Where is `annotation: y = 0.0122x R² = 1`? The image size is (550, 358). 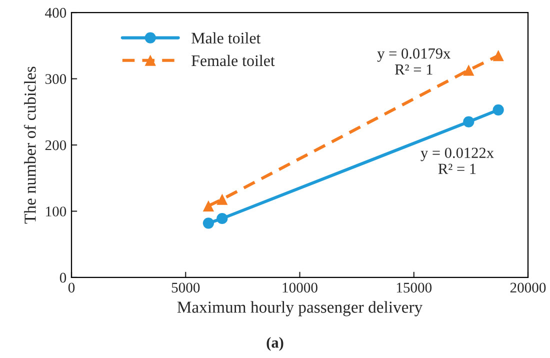
annotation: y = 0.0122x R² = 1 is located at coordinates (457, 161).